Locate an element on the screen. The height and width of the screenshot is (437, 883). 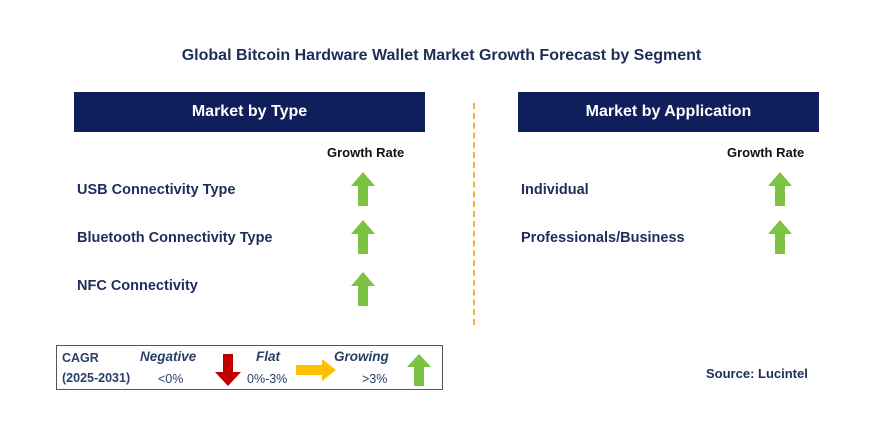
source-label: Source: Lucintel is located at coordinates (757, 373).